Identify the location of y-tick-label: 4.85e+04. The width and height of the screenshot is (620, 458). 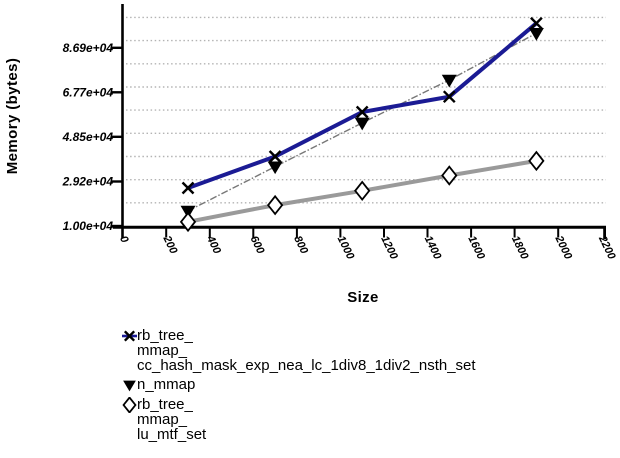
(88, 137).